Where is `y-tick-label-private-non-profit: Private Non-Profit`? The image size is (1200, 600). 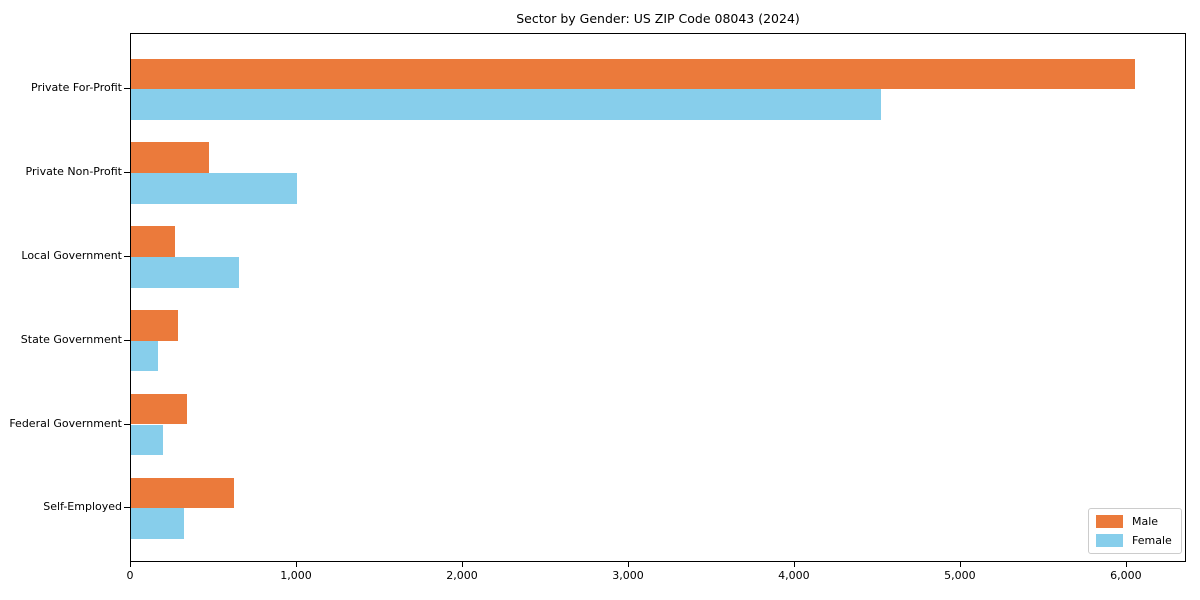
y-tick-label-private-non-profit: Private Non-Profit is located at coordinates (73, 172).